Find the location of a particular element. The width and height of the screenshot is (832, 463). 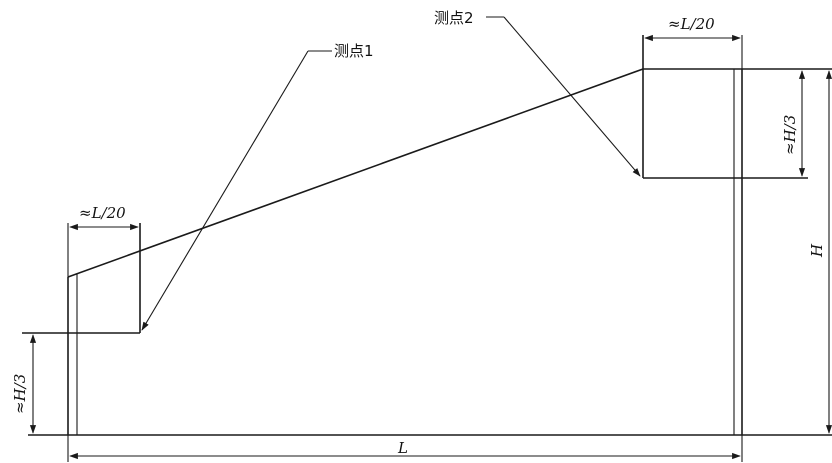

dim-total-length-label: L is located at coordinates (402, 448).